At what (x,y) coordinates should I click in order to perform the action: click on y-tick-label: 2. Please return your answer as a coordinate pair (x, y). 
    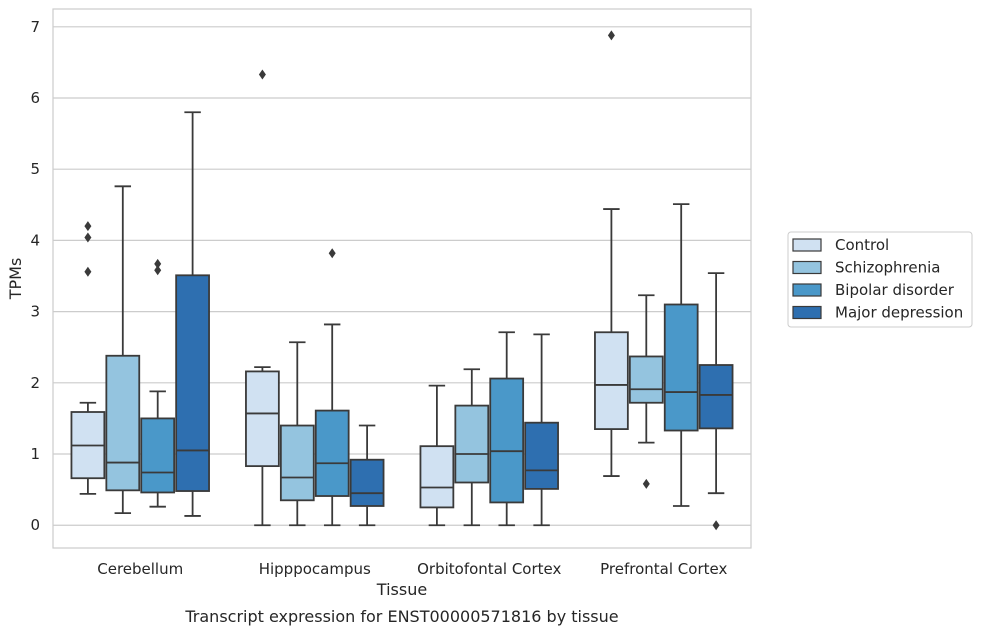
    Looking at the image, I should click on (35, 383).